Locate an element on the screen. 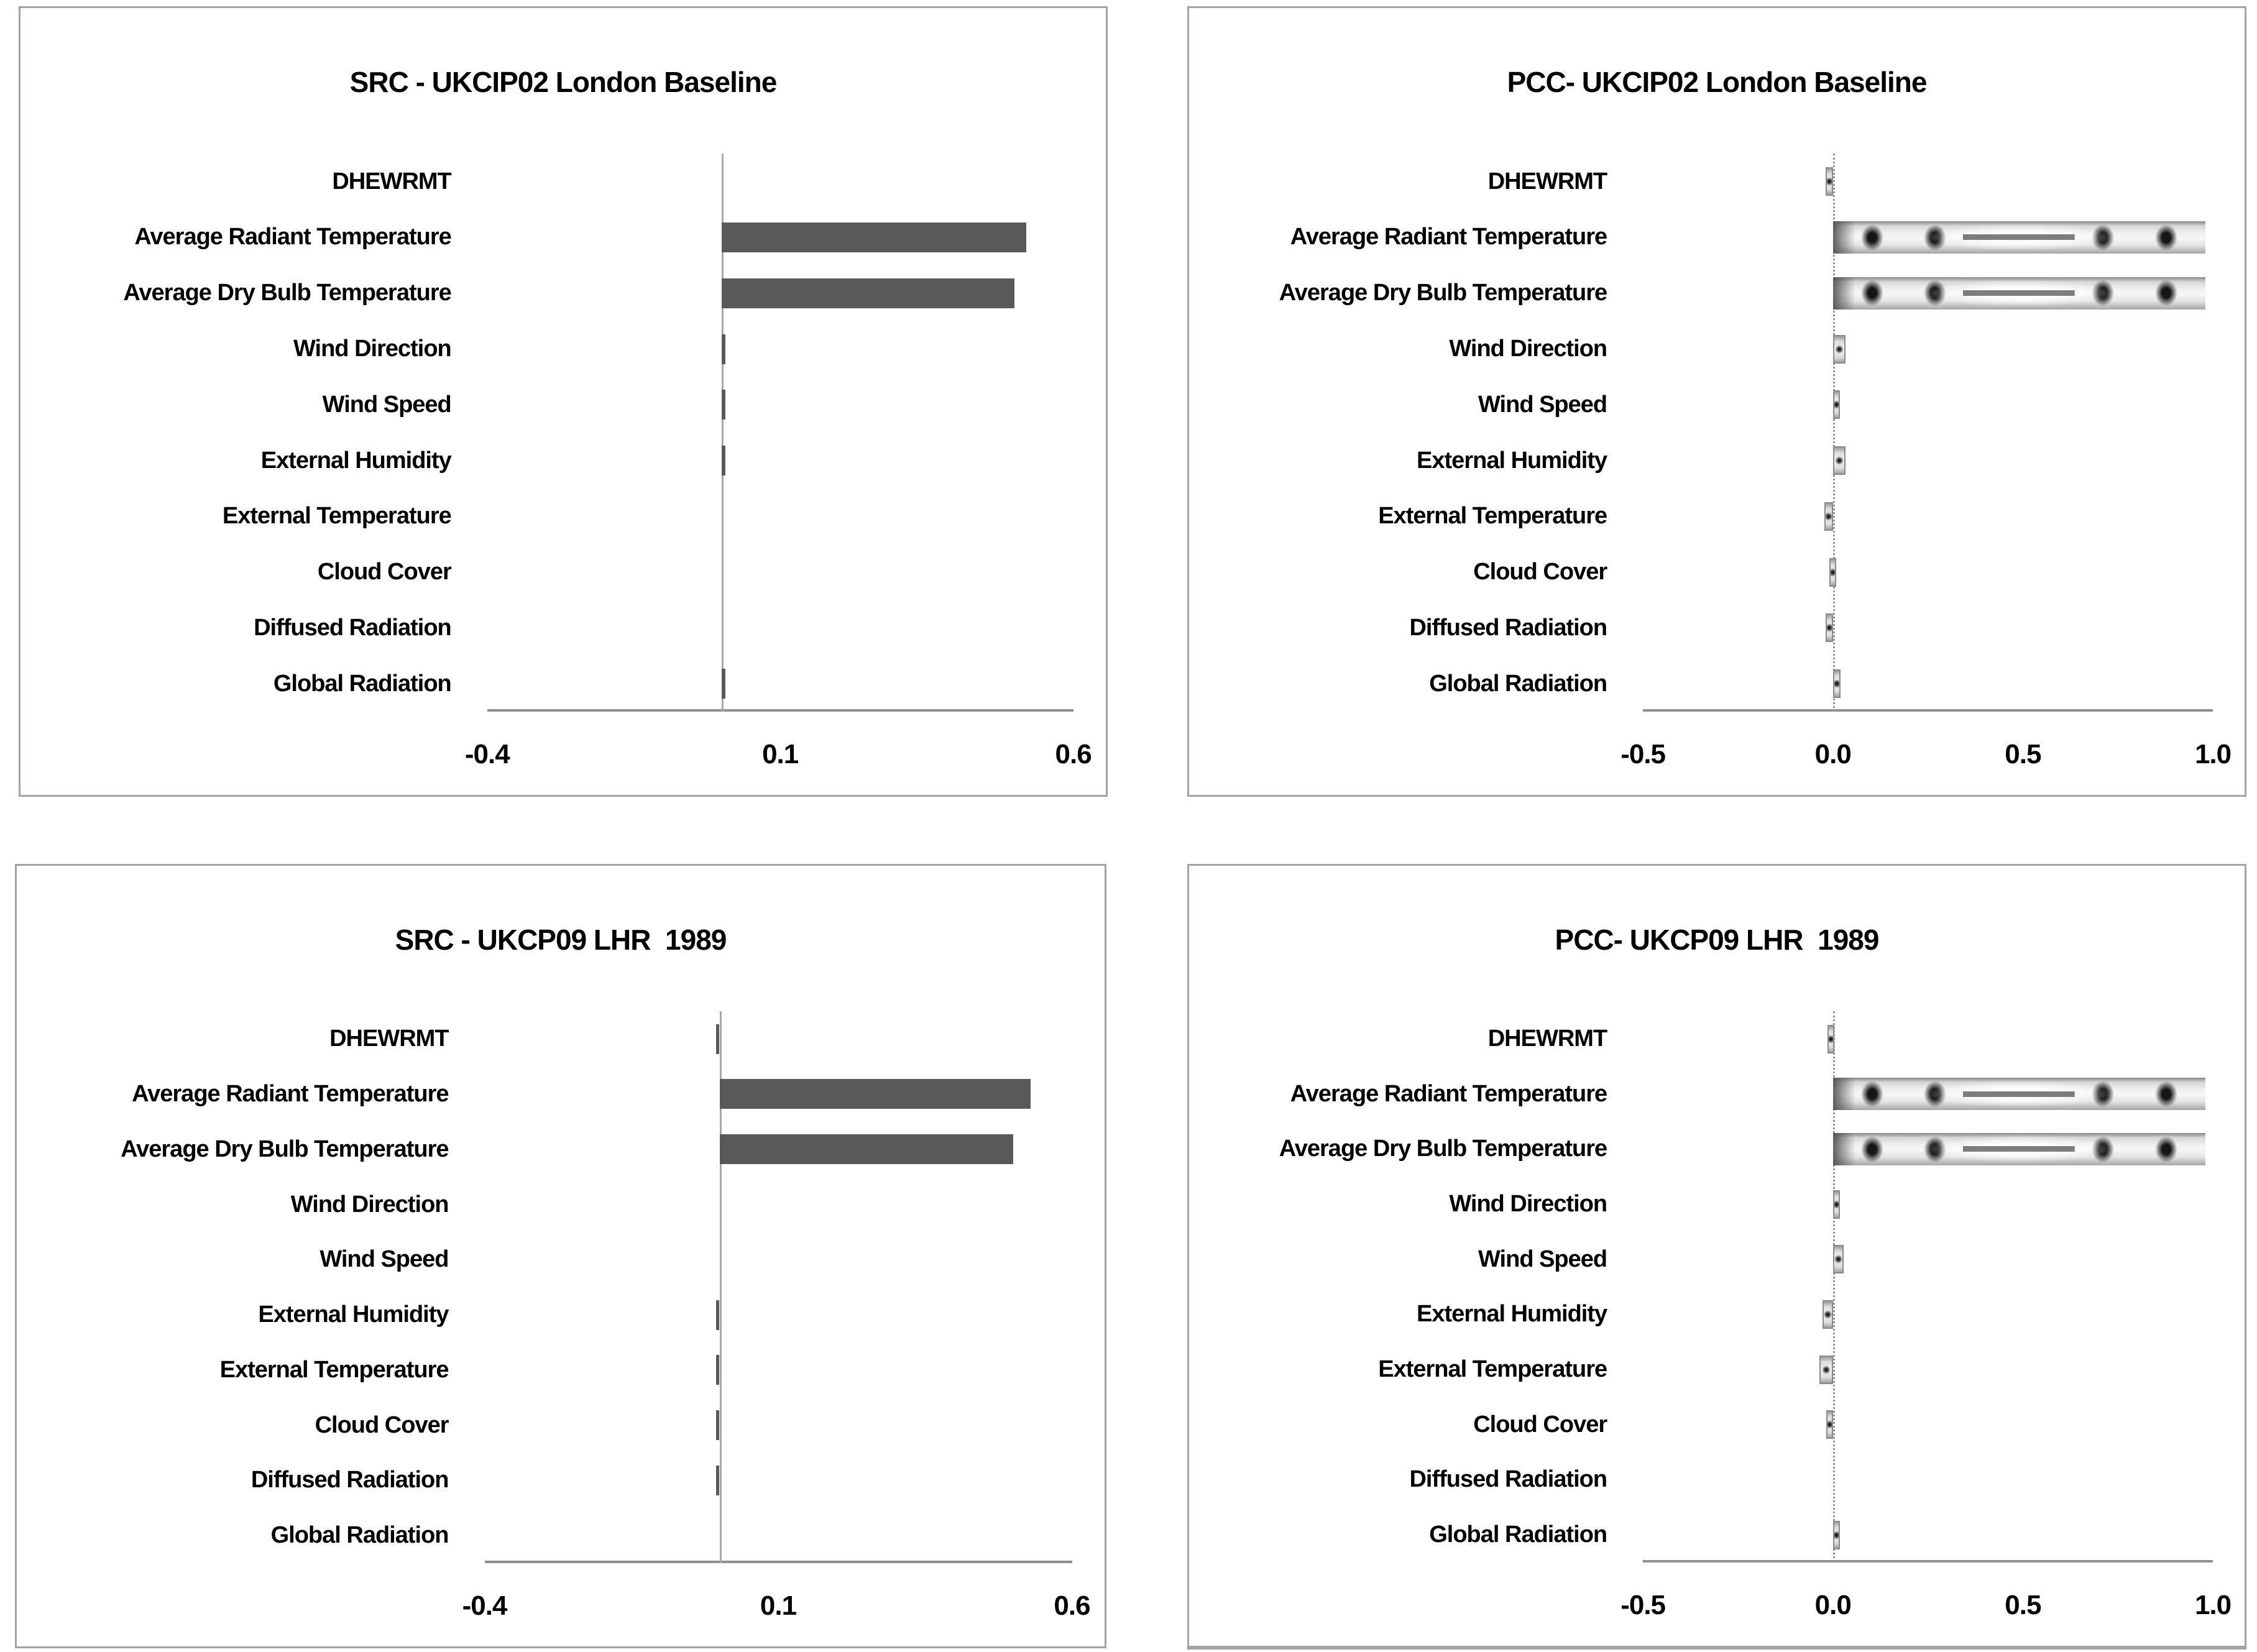 Image resolution: width=2257 pixels, height=1652 pixels. chart-row-diffused-radiation: Diffused Radiation is located at coordinates (1717, 628).